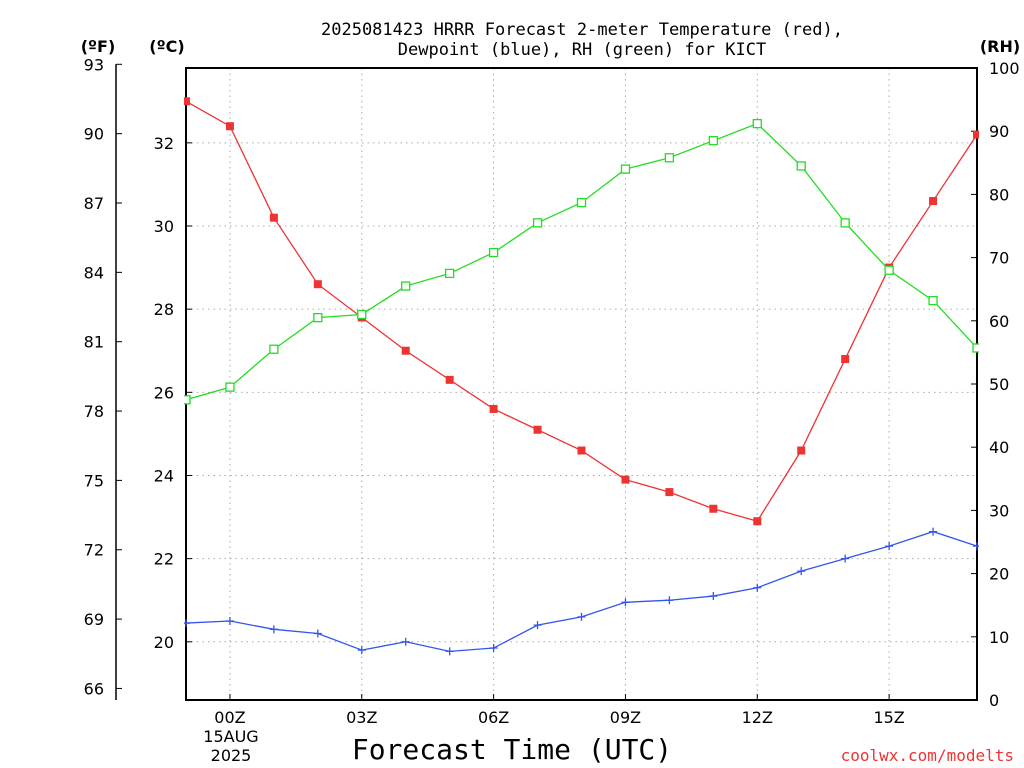  I want to click on fahrenheit-tick-label: 81, so click(94, 342).